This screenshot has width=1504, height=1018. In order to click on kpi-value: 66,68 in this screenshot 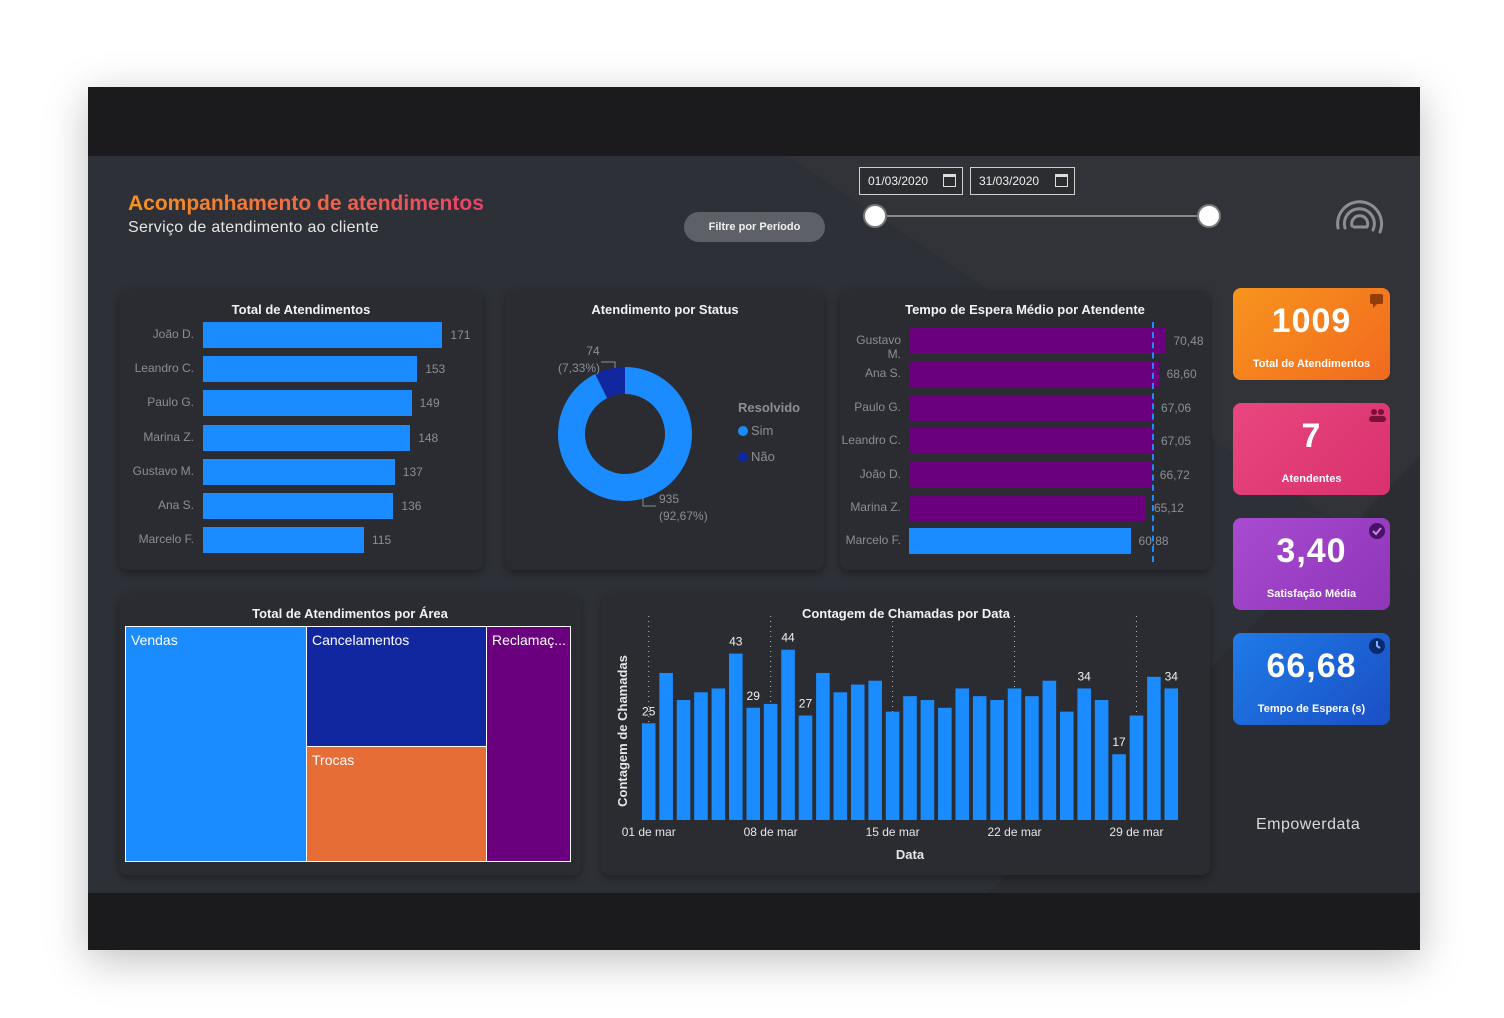, I will do `click(1311, 666)`.